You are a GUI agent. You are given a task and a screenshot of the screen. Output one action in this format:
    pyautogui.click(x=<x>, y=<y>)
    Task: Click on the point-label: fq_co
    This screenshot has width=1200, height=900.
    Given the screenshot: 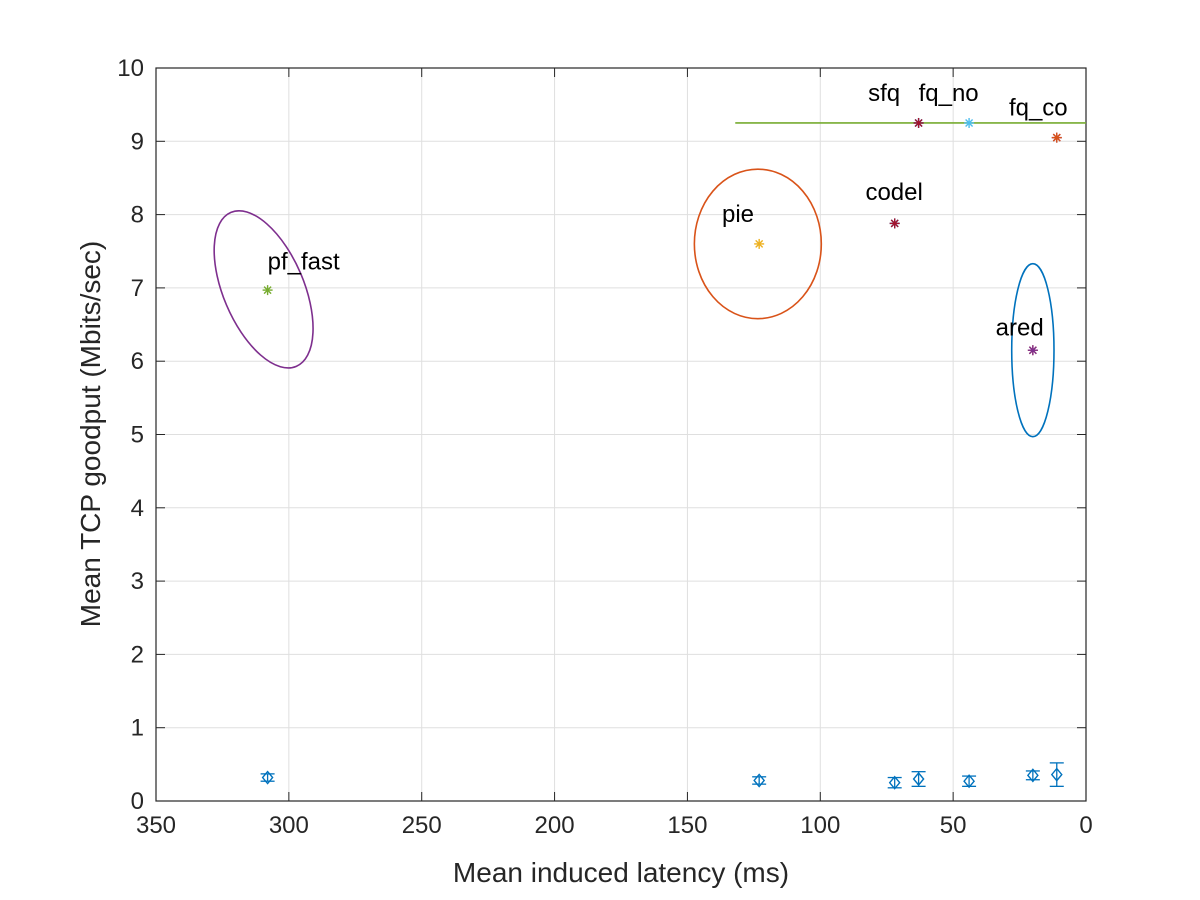 What is the action you would take?
    pyautogui.click(x=1038, y=108)
    